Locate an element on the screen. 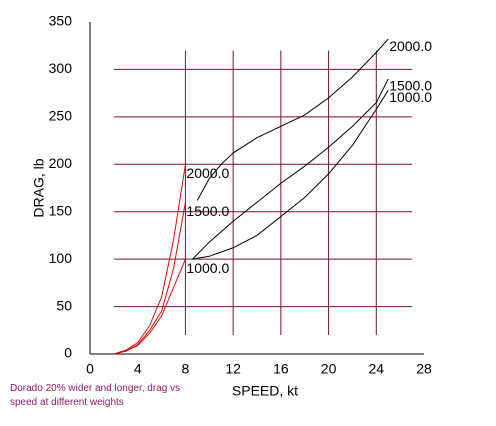  x-tick-label: 24 is located at coordinates (376, 369).